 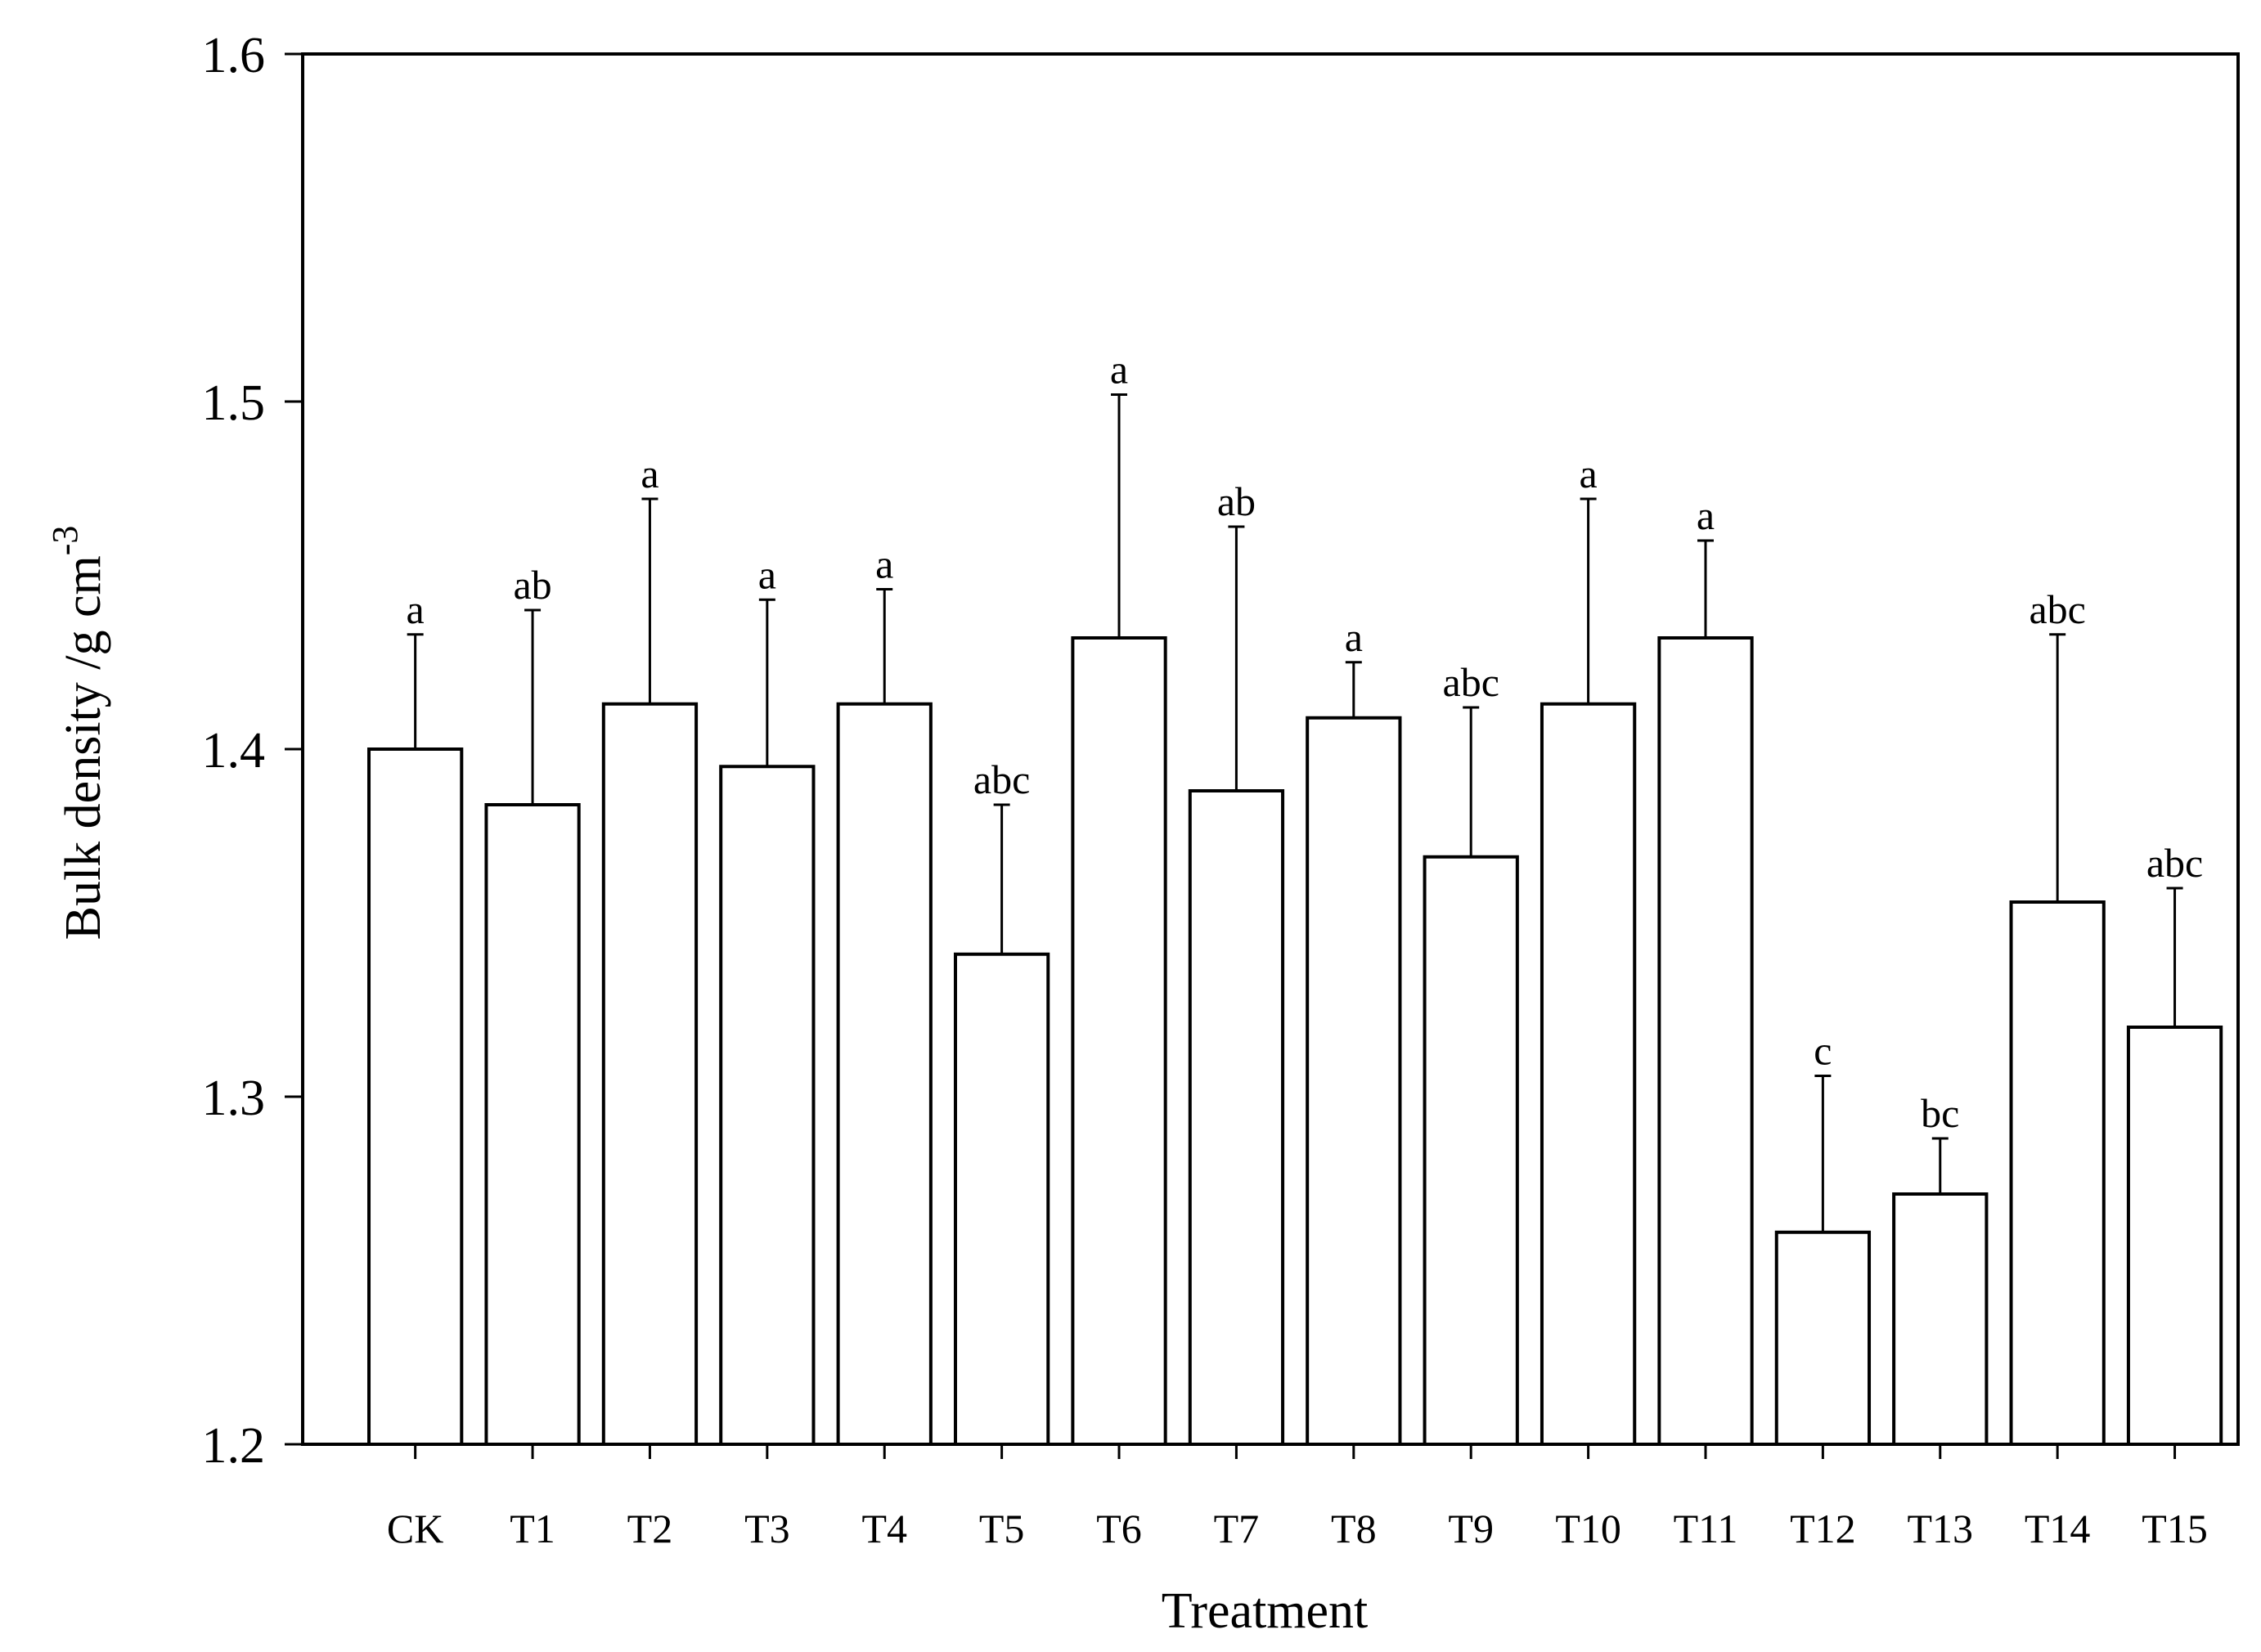 What do you see at coordinates (1001, 1199) in the screenshot?
I see `bar-t5` at bounding box center [1001, 1199].